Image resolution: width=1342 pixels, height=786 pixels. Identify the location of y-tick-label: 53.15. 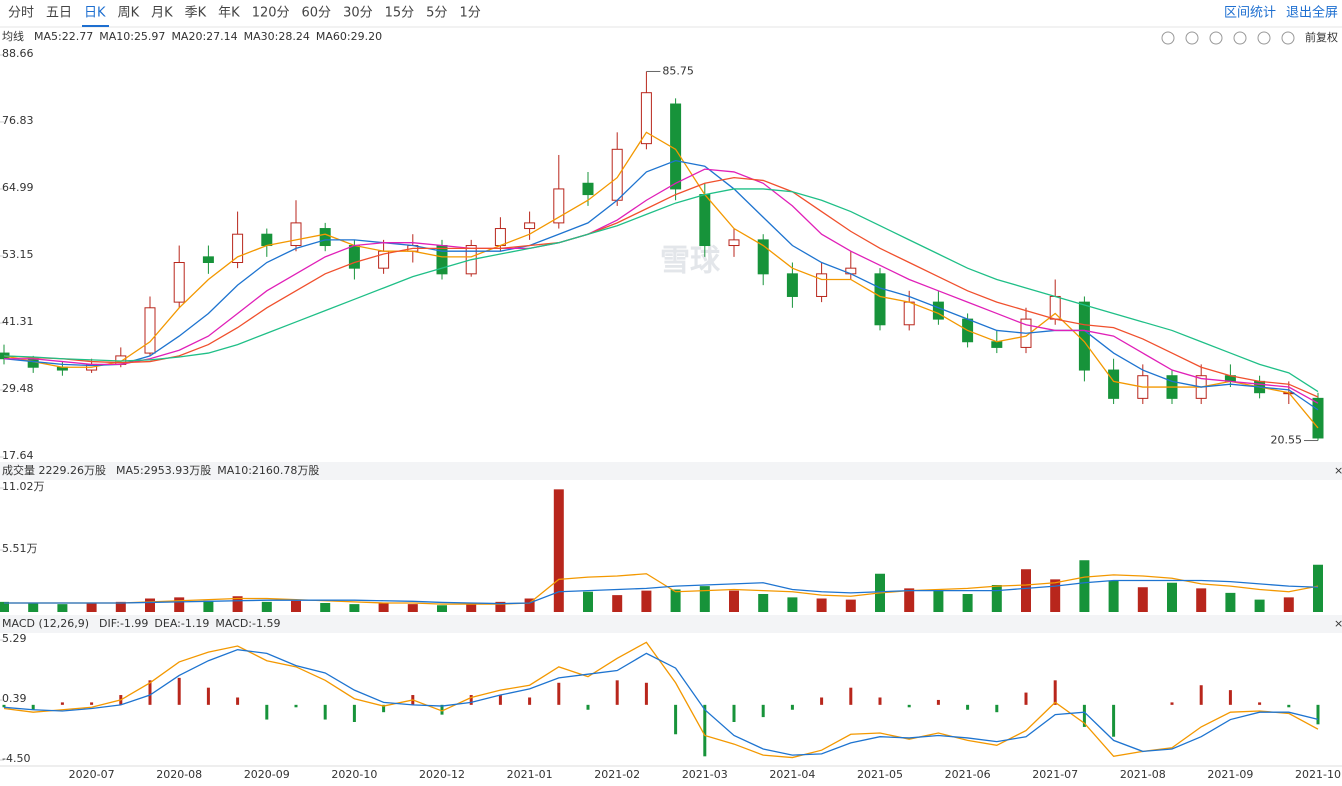
(18, 254).